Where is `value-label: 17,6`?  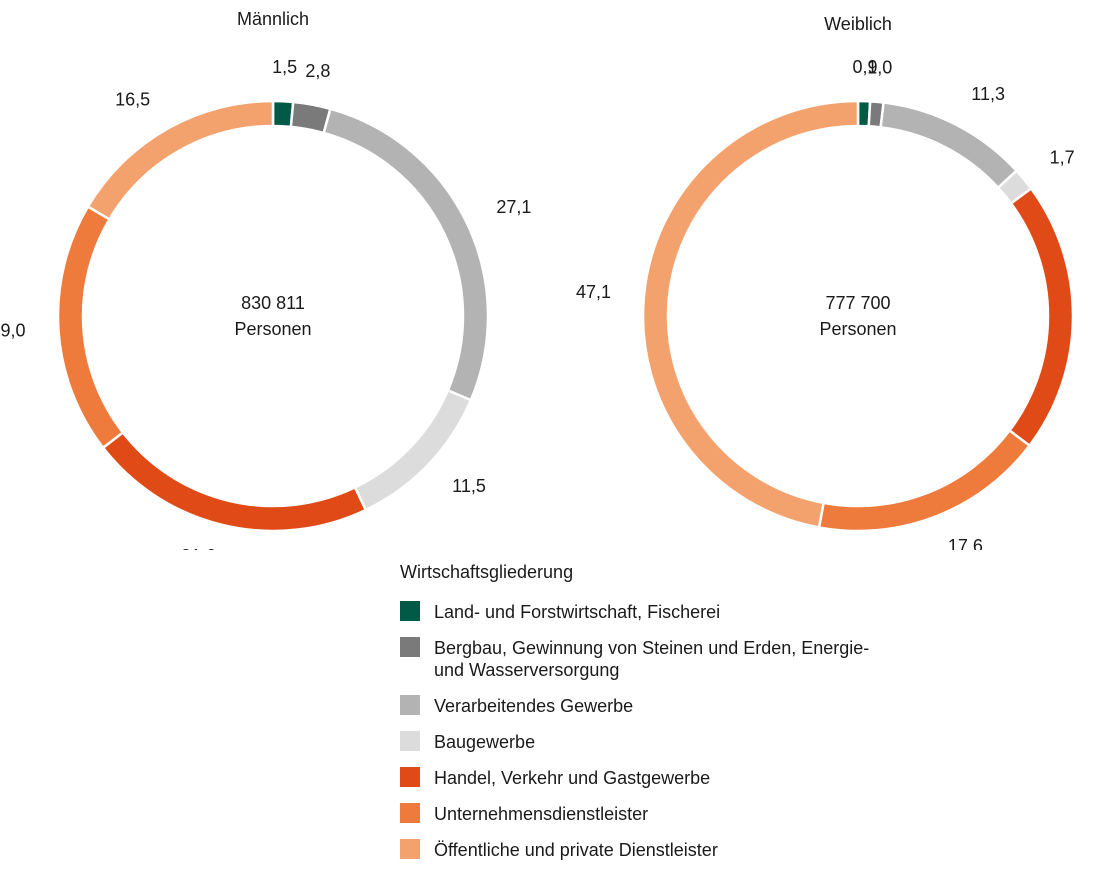 value-label: 17,6 is located at coordinates (965, 543).